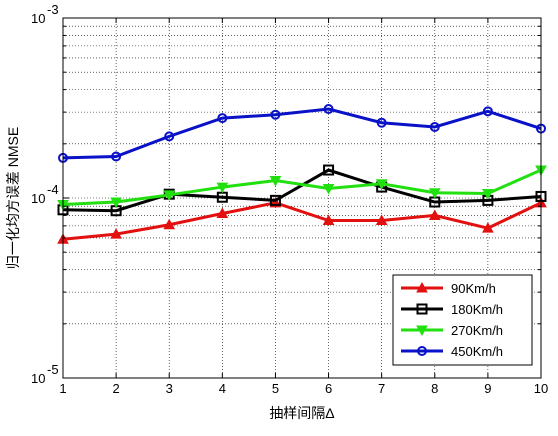  Describe the element at coordinates (301, 413) in the screenshot. I see `x-axis-label: 抽样间隔Δ` at that location.